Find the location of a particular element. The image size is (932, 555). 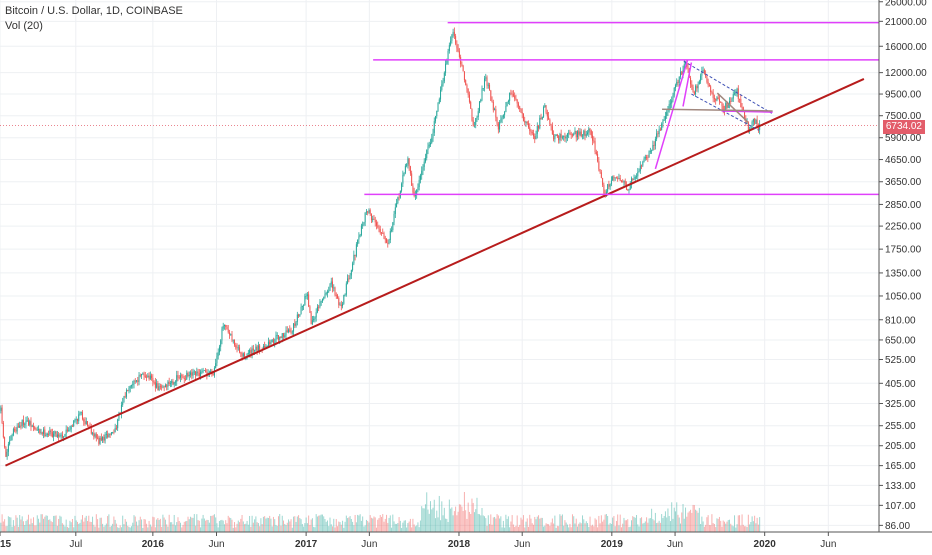

y-tick-label: 1750.00 is located at coordinates (903, 250).